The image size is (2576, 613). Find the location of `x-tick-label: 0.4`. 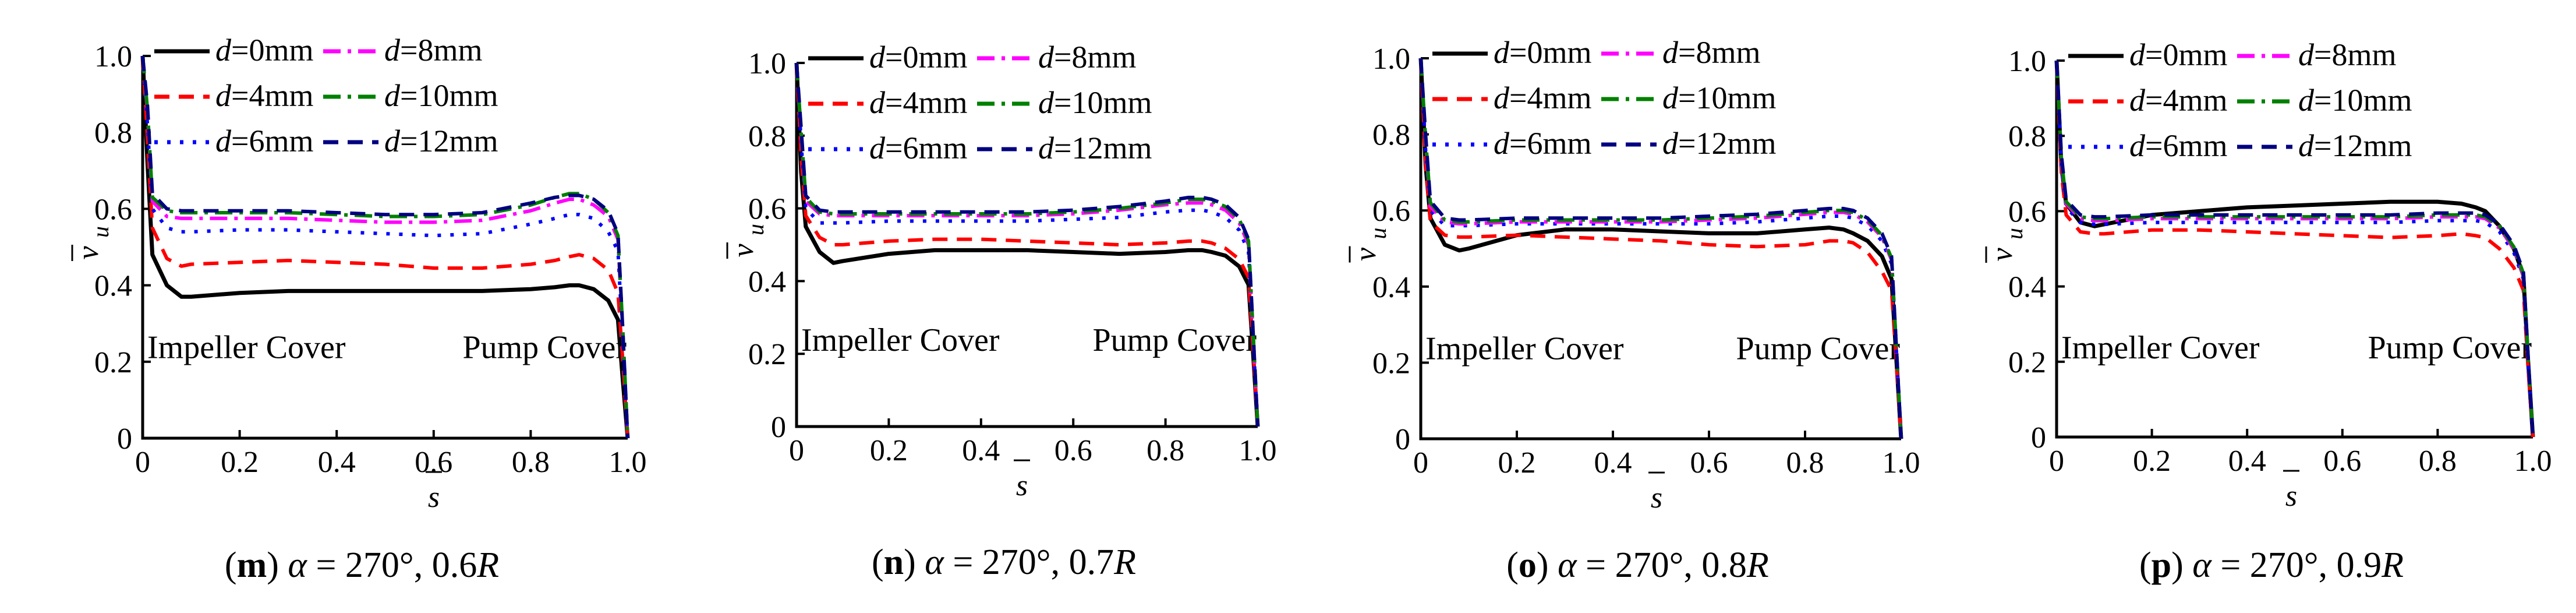

x-tick-label: 0.4 is located at coordinates (337, 462).